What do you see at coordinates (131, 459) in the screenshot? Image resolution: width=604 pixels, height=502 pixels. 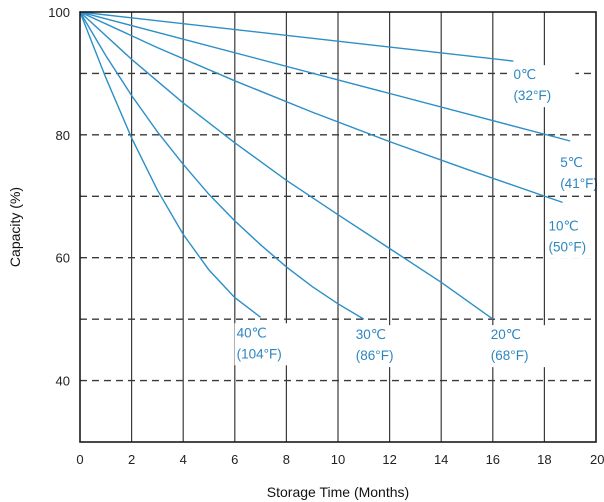 I see `x-tick-label: 2` at bounding box center [131, 459].